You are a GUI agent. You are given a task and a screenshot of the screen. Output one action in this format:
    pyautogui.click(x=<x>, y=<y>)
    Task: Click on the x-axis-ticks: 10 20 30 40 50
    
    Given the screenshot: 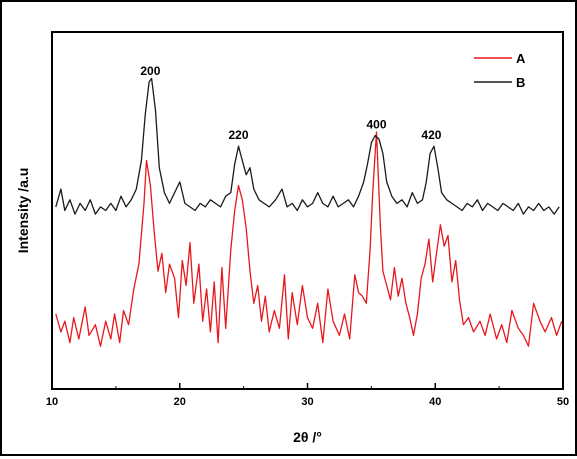 What is the action you would take?
    pyautogui.click(x=307, y=395)
    